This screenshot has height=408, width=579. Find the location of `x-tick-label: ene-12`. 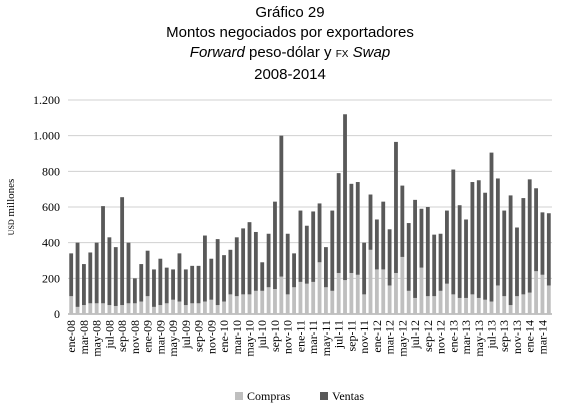

x-tick-label: ene-12 is located at coordinates (377, 336).